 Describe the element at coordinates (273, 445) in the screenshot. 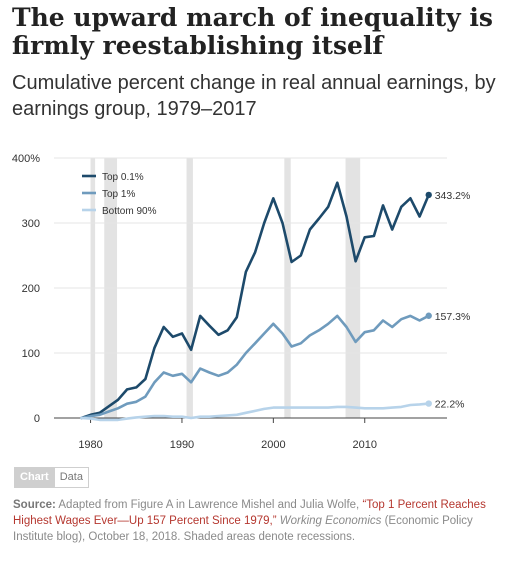

I see `x-tick-label: 2000` at that location.